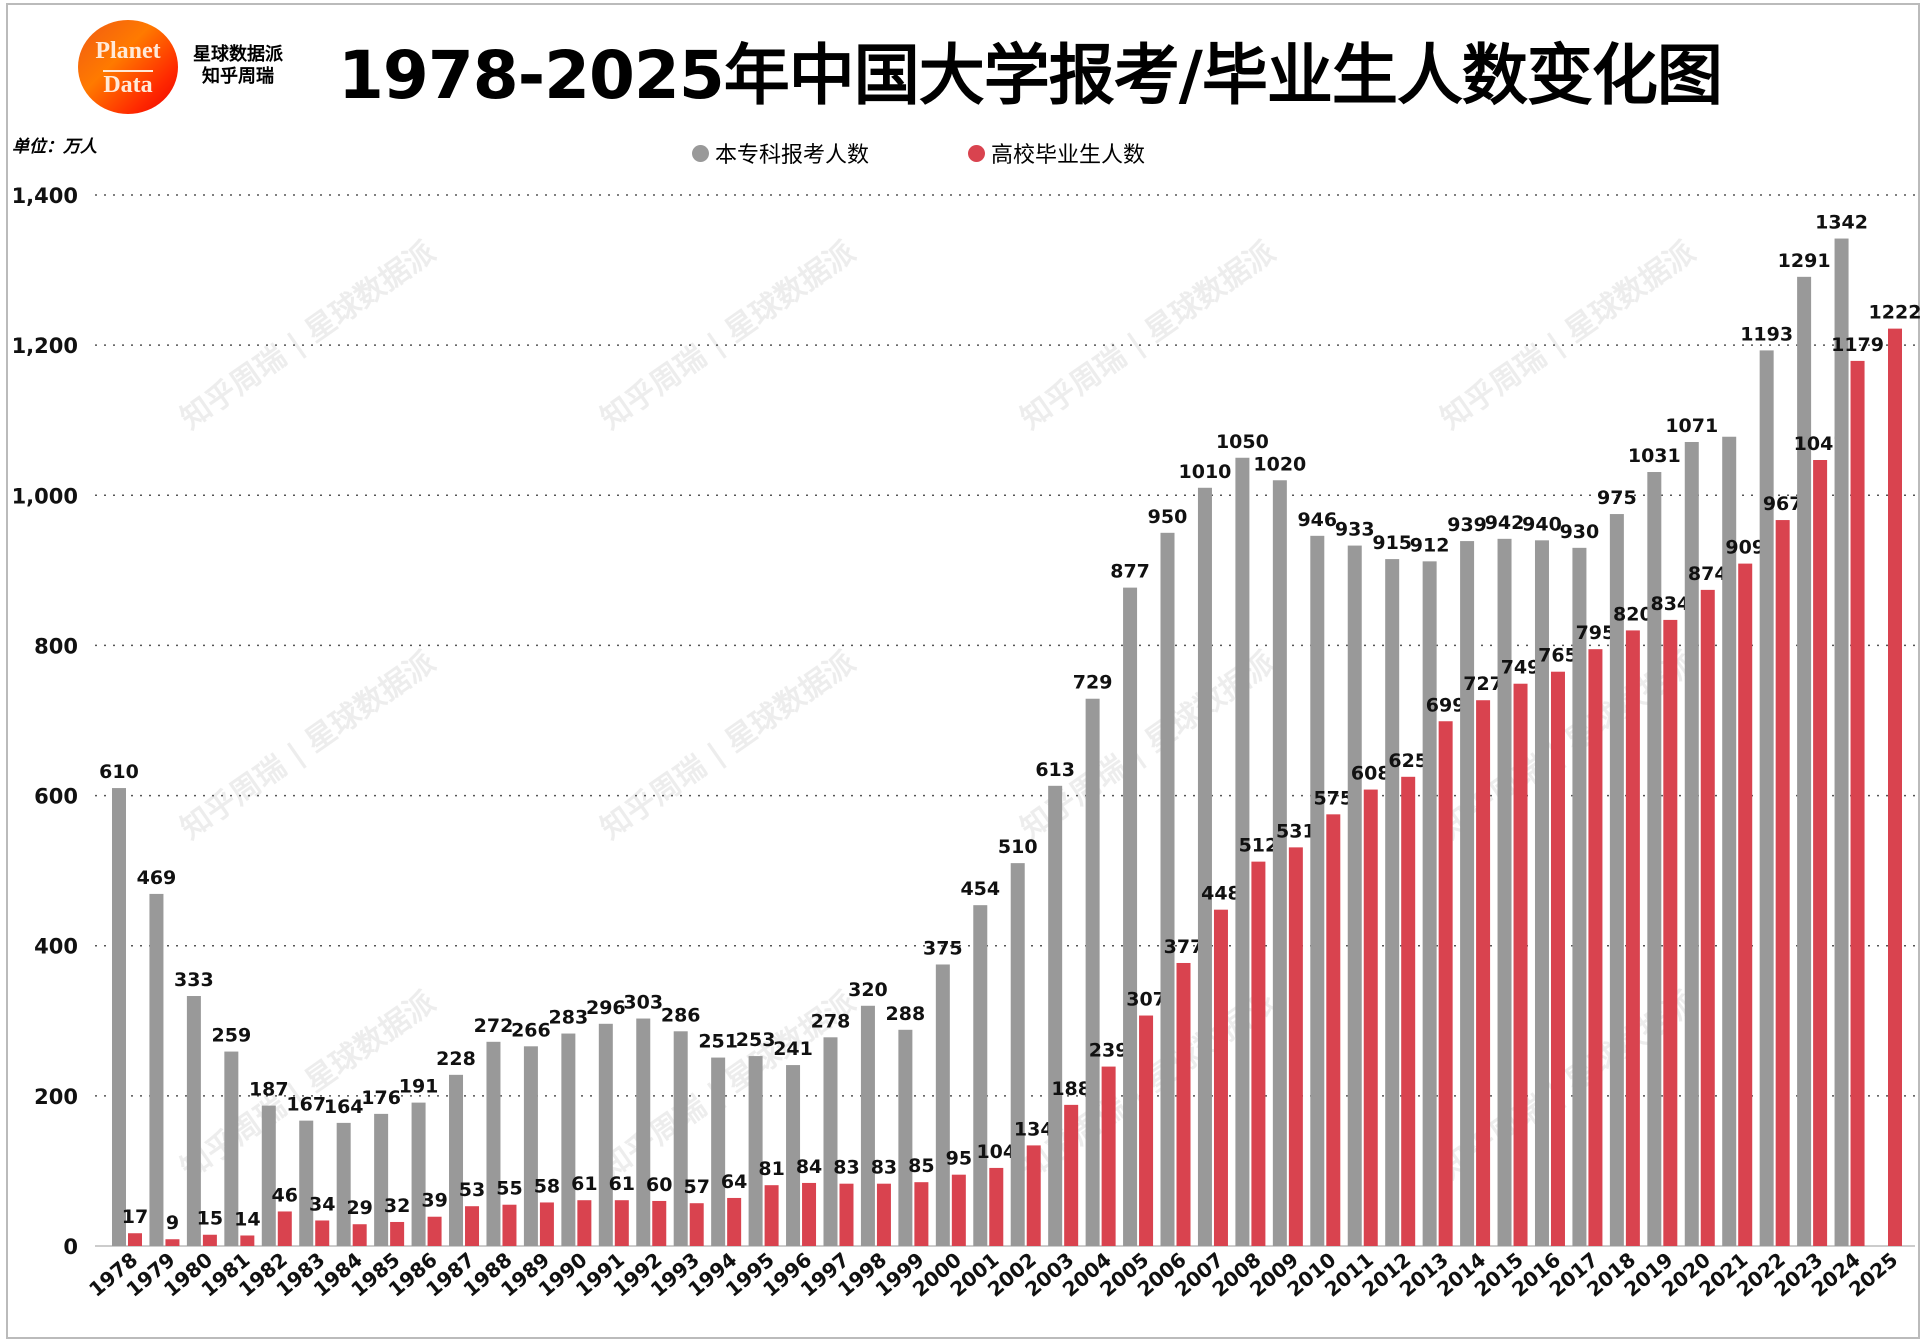  I want to click on legend-swatch-red, so click(976, 153).